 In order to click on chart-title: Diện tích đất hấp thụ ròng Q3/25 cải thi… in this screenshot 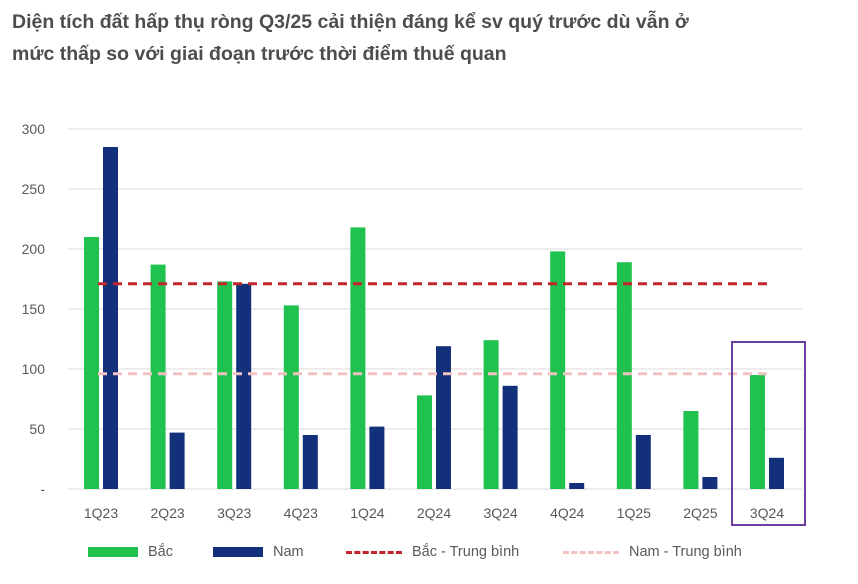, I will do `click(429, 38)`.